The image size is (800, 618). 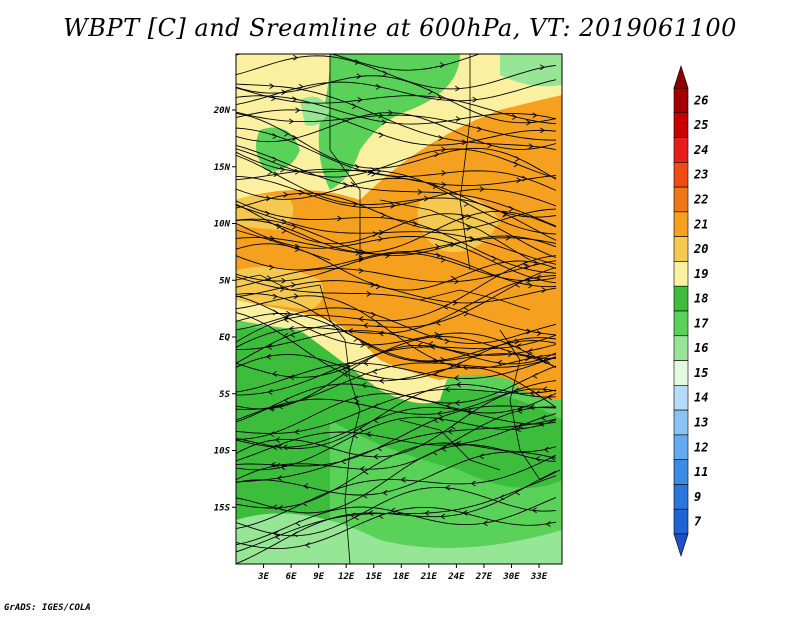 What do you see at coordinates (700, 175) in the screenshot?
I see `colorbar-label: 23` at bounding box center [700, 175].